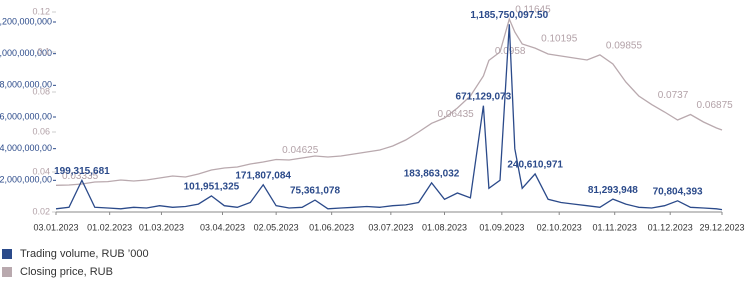 This screenshot has height=287, width=750. Describe the element at coordinates (535, 165) in the screenshot. I see `data-label: 240,610,971` at that location.